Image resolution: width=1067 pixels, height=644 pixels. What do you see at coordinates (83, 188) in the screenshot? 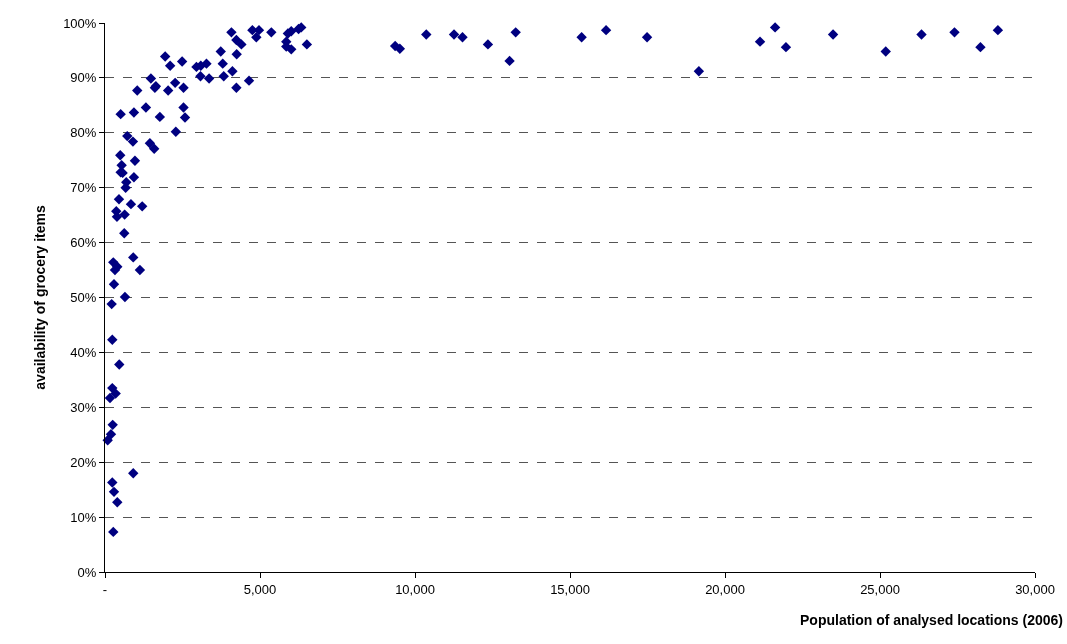
I see `y-tick-label: 70%` at bounding box center [83, 188].